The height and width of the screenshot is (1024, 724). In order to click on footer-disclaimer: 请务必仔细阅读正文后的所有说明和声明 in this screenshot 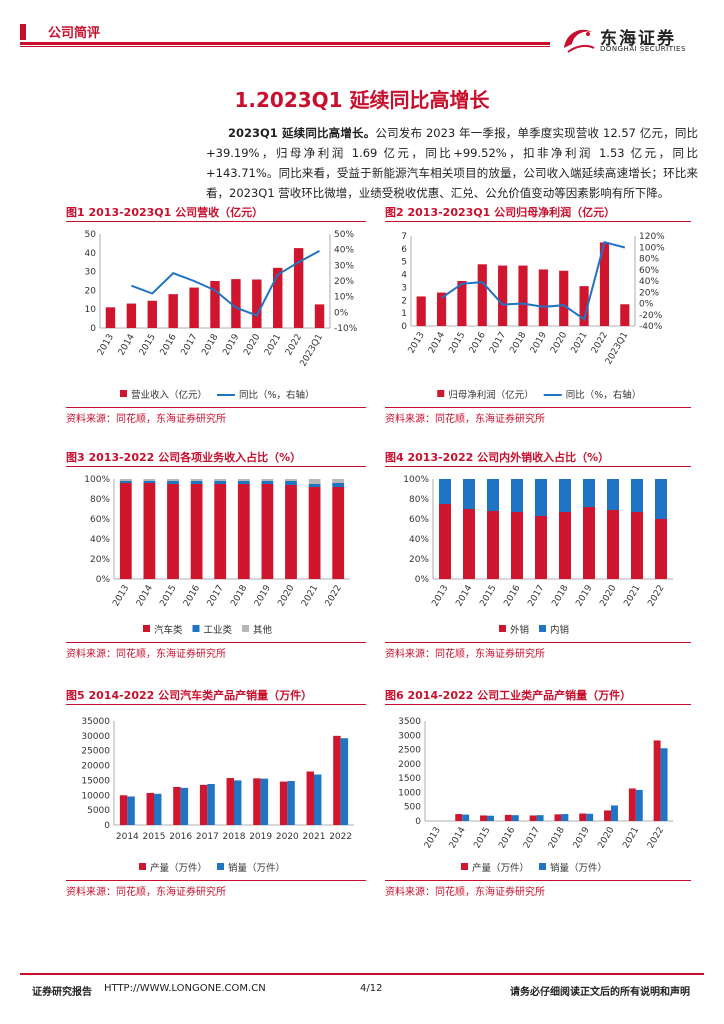, I will do `click(600, 992)`.